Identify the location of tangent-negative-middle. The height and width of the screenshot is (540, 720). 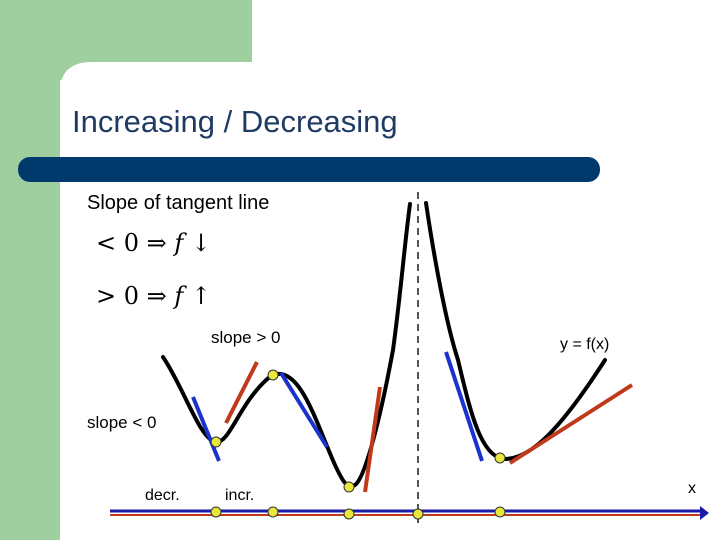
(304, 410).